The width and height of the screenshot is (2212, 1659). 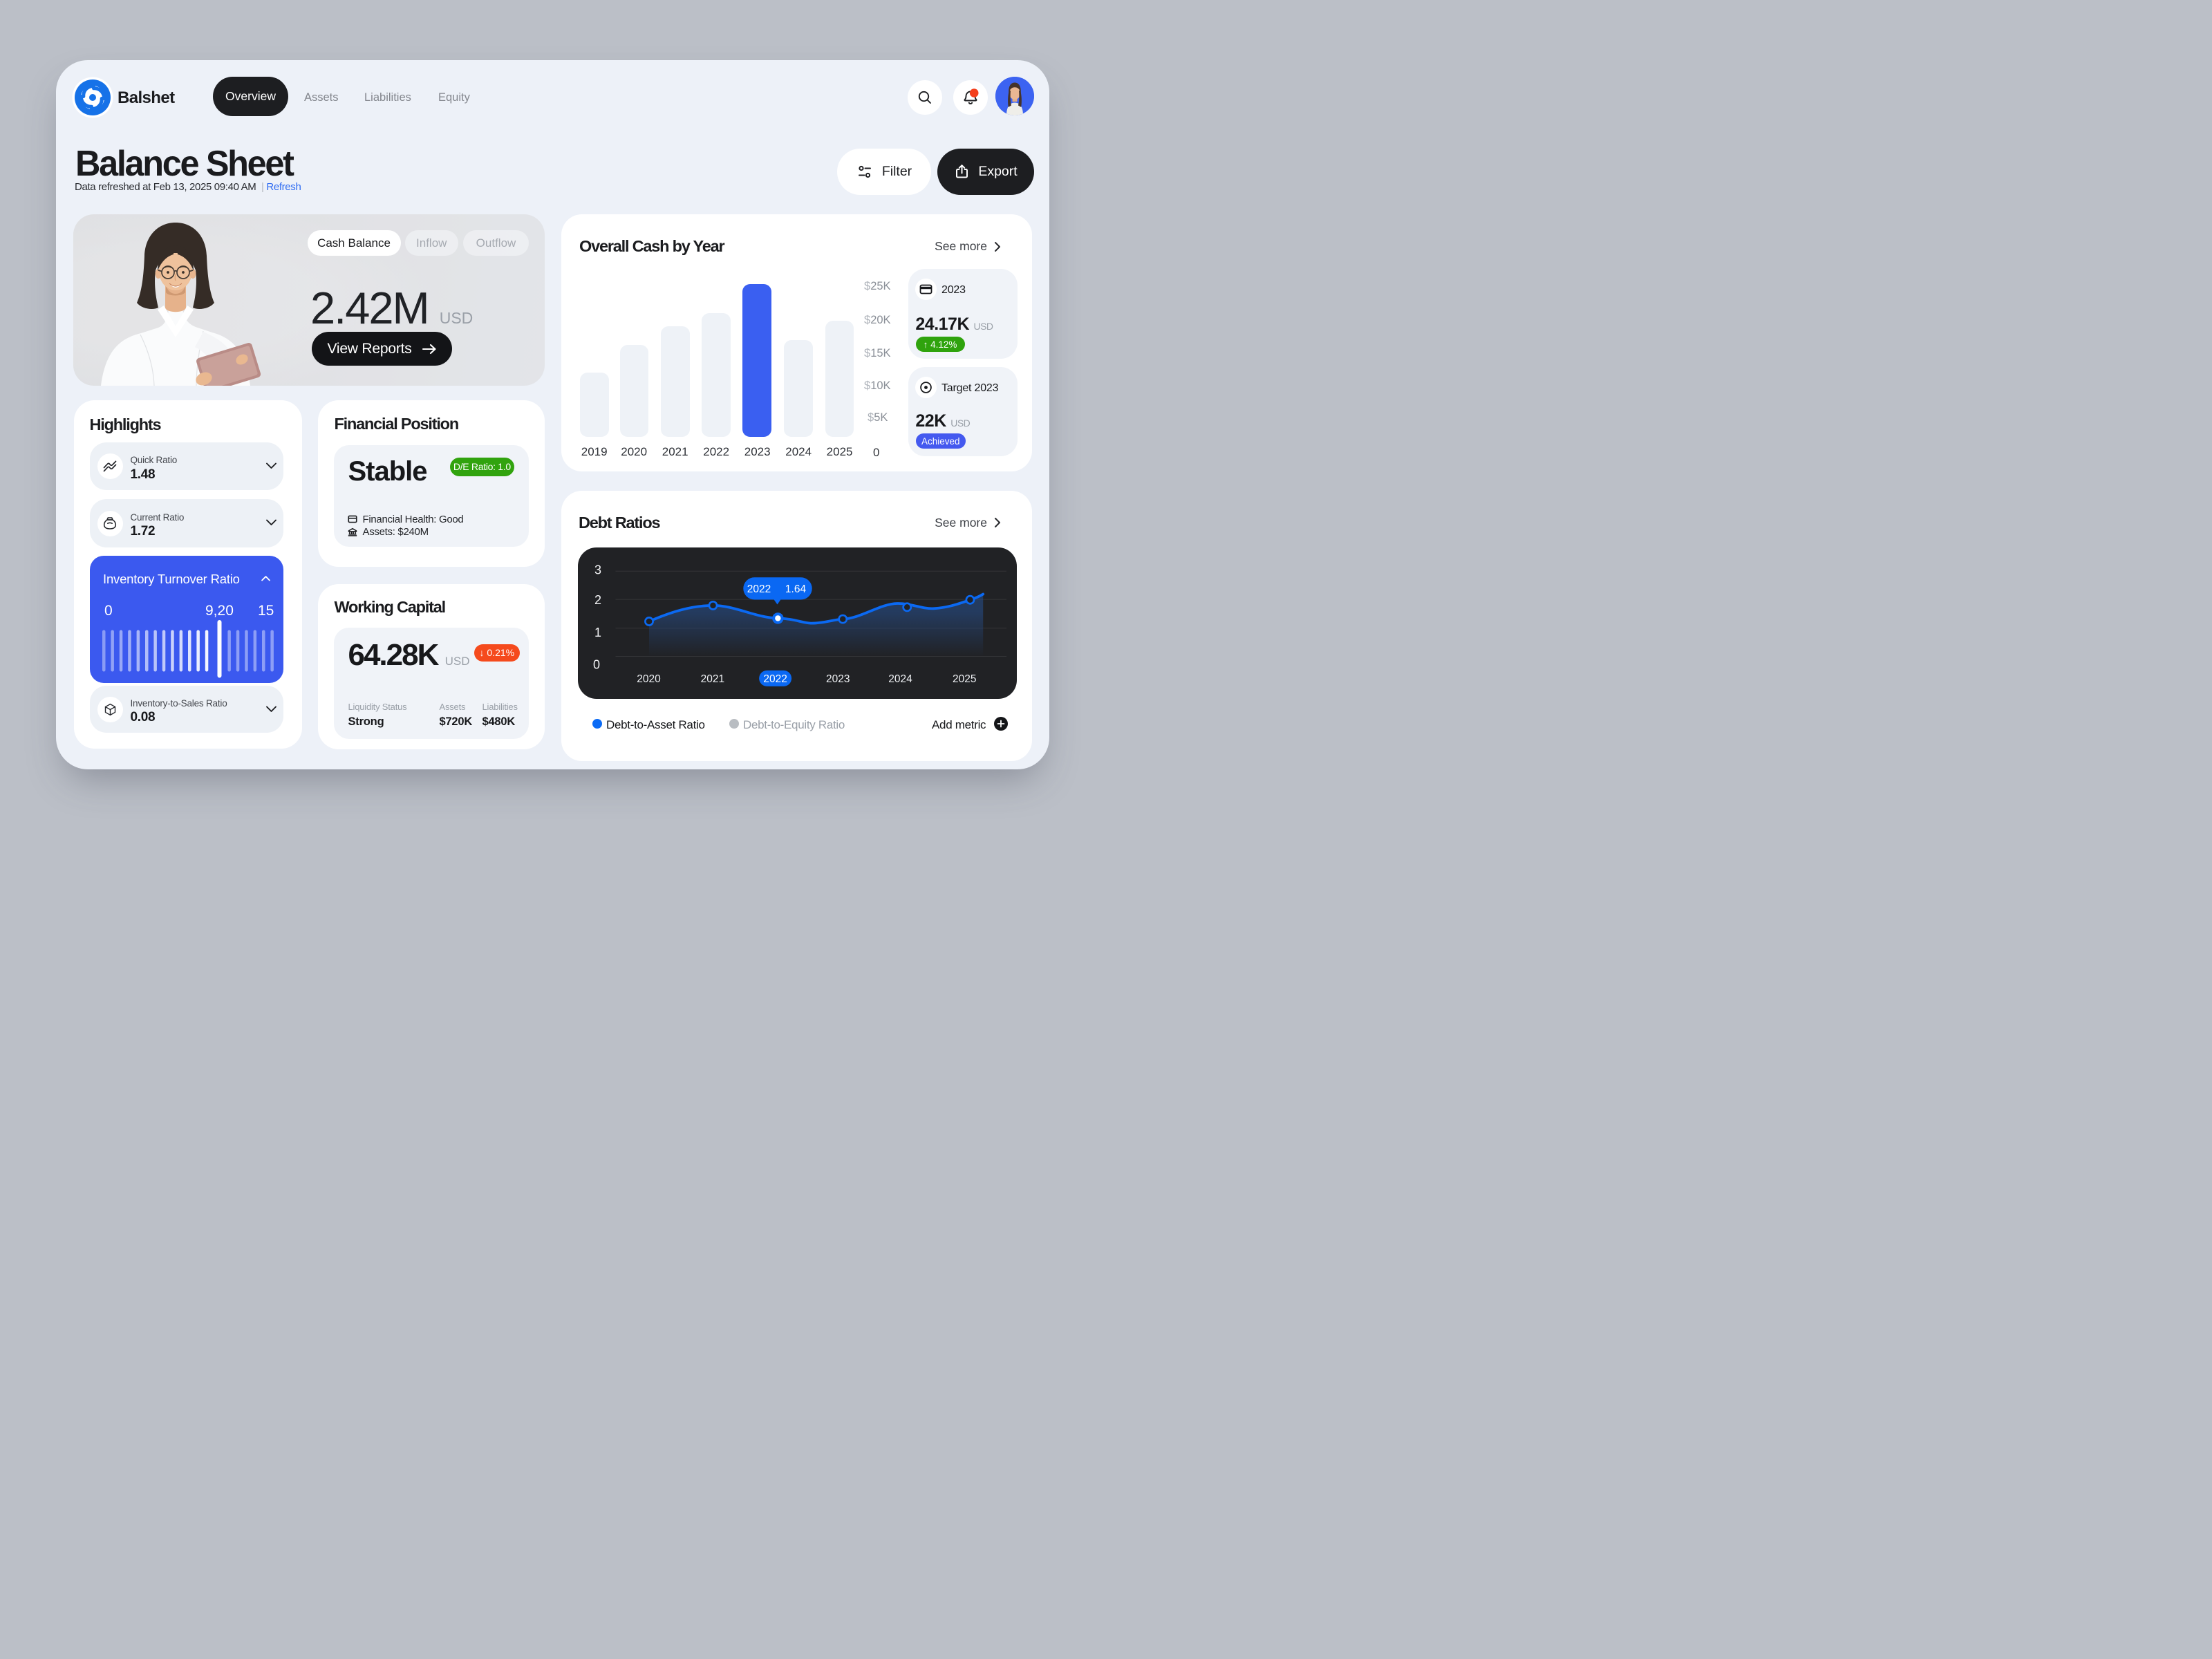 I want to click on svg-text: 1, so click(x=597, y=632).